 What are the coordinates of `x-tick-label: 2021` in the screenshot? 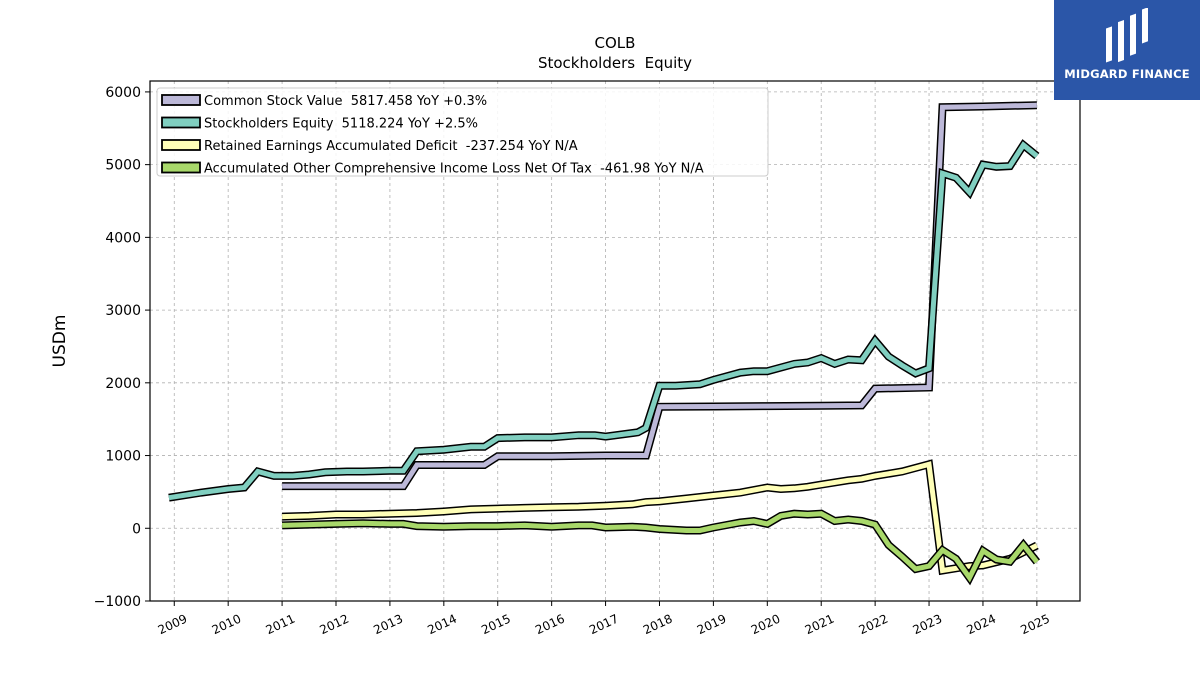 It's located at (820, 625).